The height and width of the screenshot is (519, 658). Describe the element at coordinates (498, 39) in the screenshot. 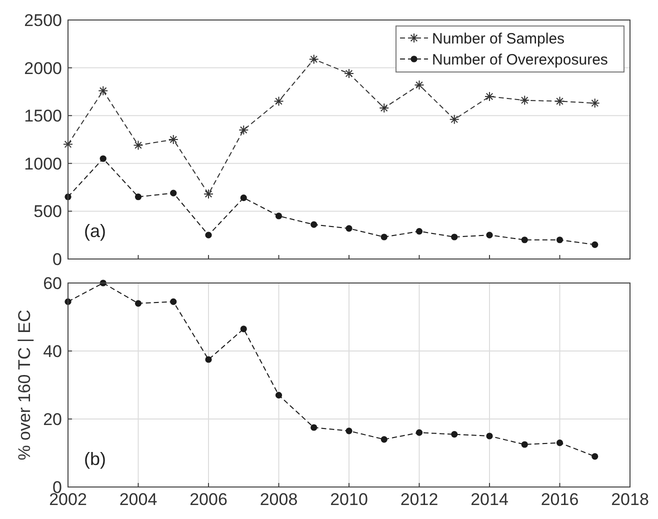

I see `legend-label: Number of Samples` at that location.